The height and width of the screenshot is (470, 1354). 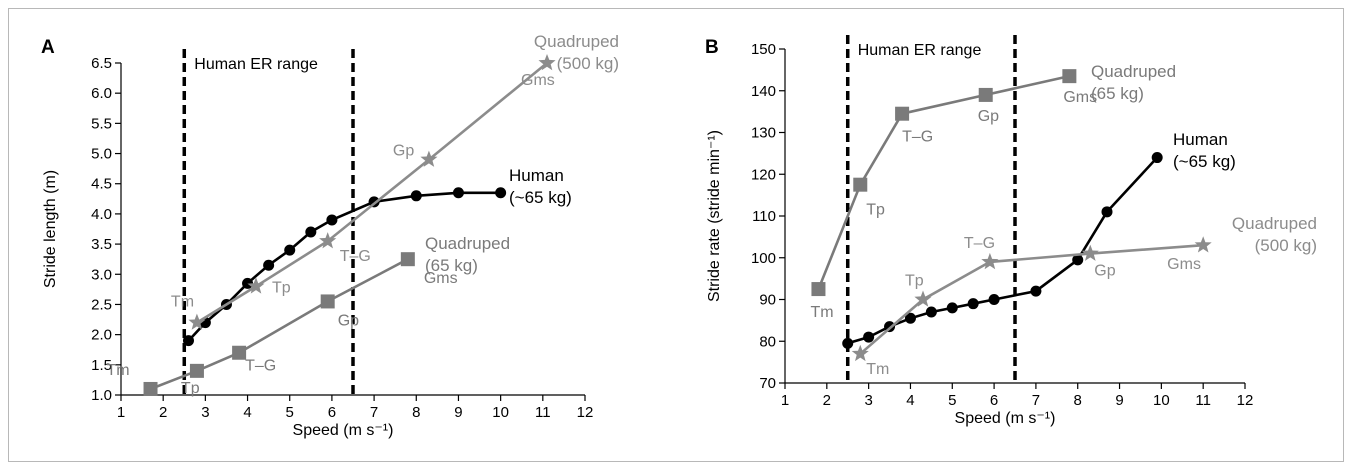 I want to click on series-label-line: (65 kg), so click(x=1117, y=93).